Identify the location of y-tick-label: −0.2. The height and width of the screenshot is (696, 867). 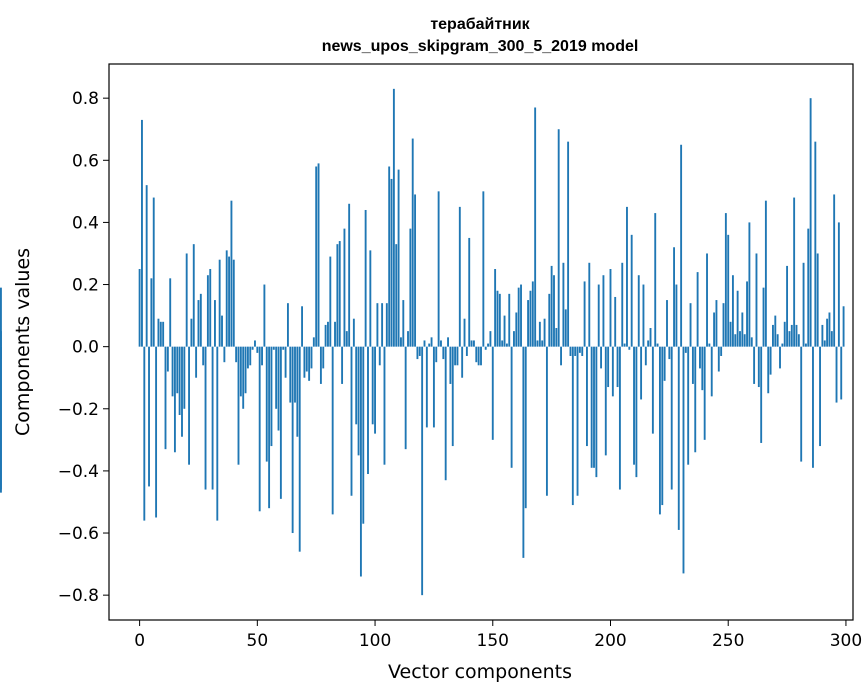
(78, 410).